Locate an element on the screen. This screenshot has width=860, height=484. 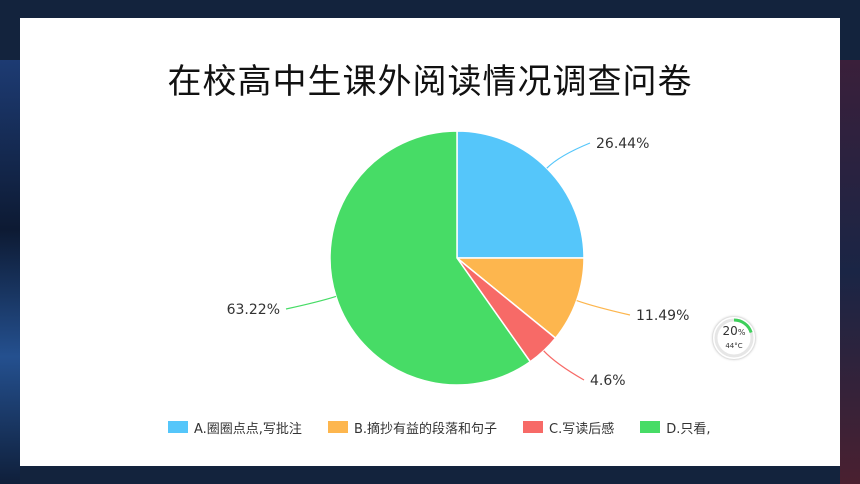
widget-progress-ring is located at coordinates (734, 338).